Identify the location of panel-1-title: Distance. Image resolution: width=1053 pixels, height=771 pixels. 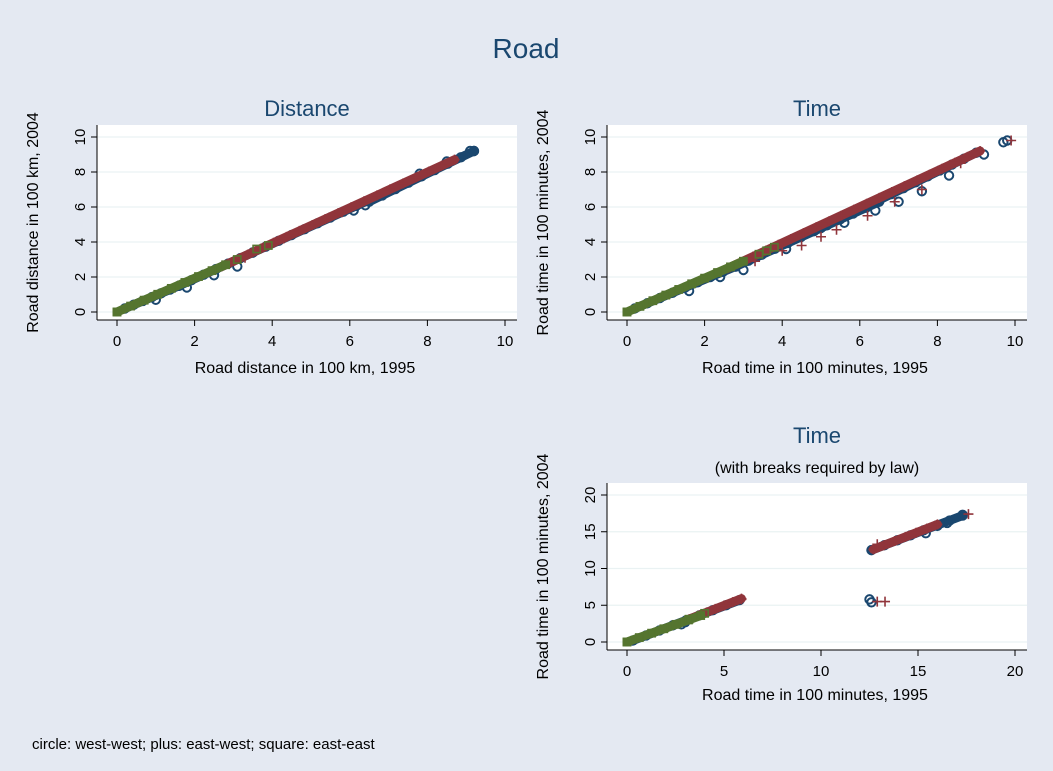
(307, 108).